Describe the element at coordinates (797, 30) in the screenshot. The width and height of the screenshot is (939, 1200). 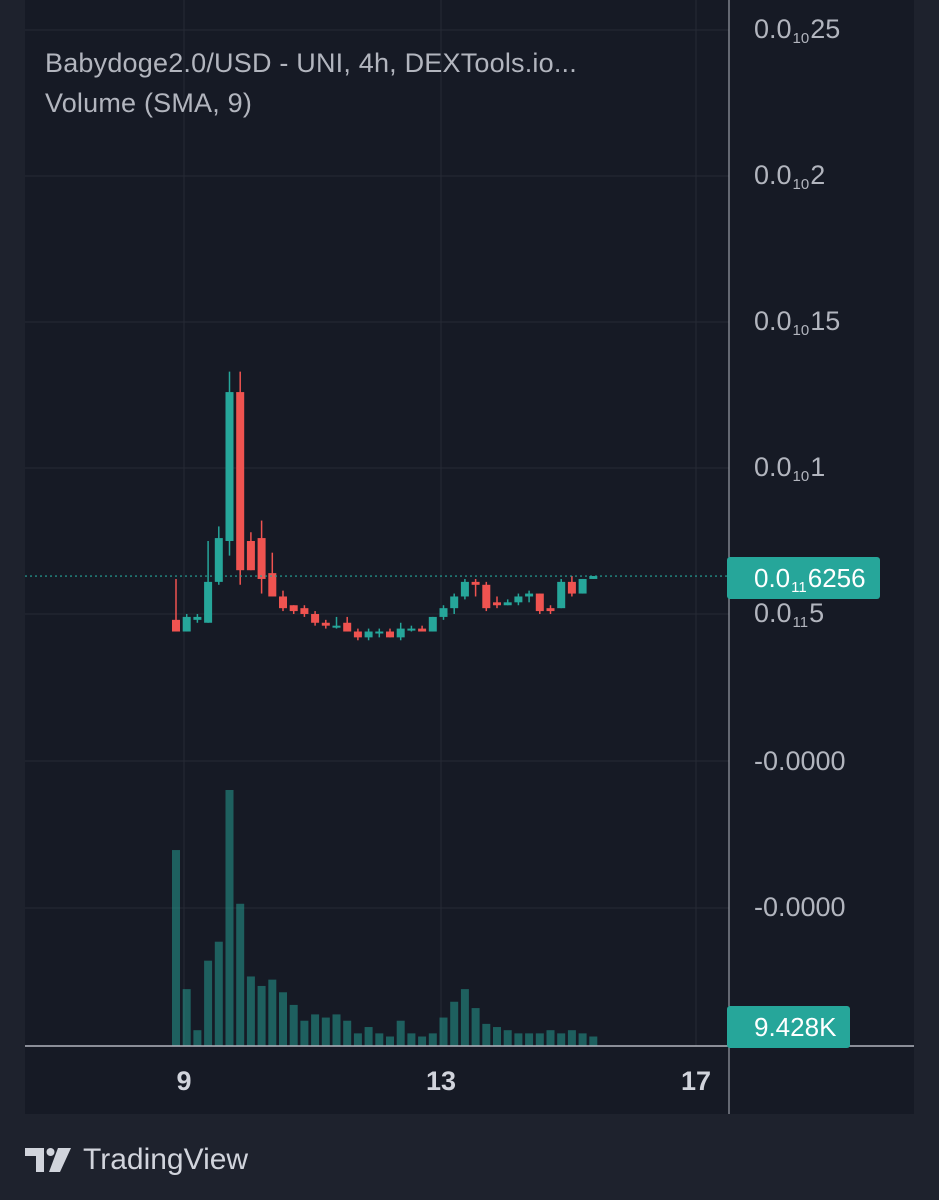
I see `price-axis-label: 0.01025` at that location.